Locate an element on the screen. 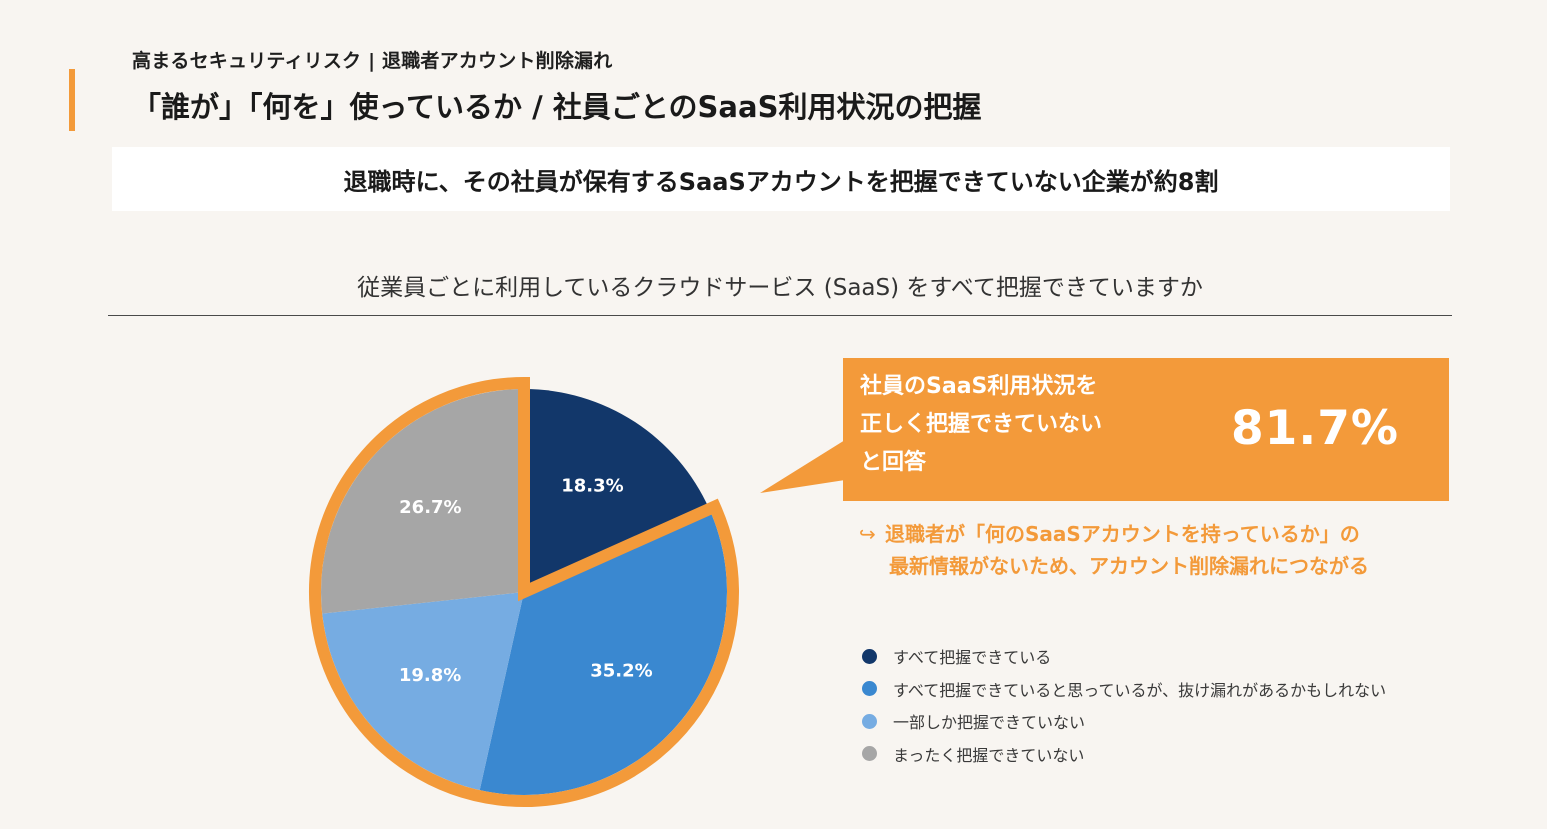  legend-label: 一部しか把握できていない is located at coordinates (989, 723).